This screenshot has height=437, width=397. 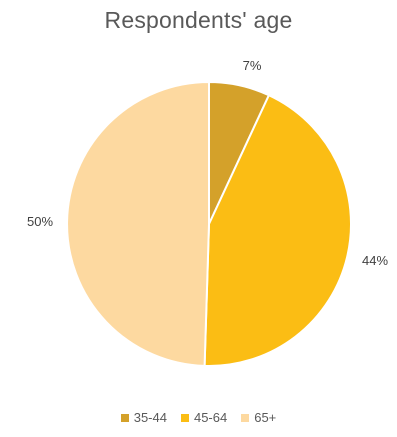 I want to click on data-label-35-44: 7%, so click(x=252, y=65).